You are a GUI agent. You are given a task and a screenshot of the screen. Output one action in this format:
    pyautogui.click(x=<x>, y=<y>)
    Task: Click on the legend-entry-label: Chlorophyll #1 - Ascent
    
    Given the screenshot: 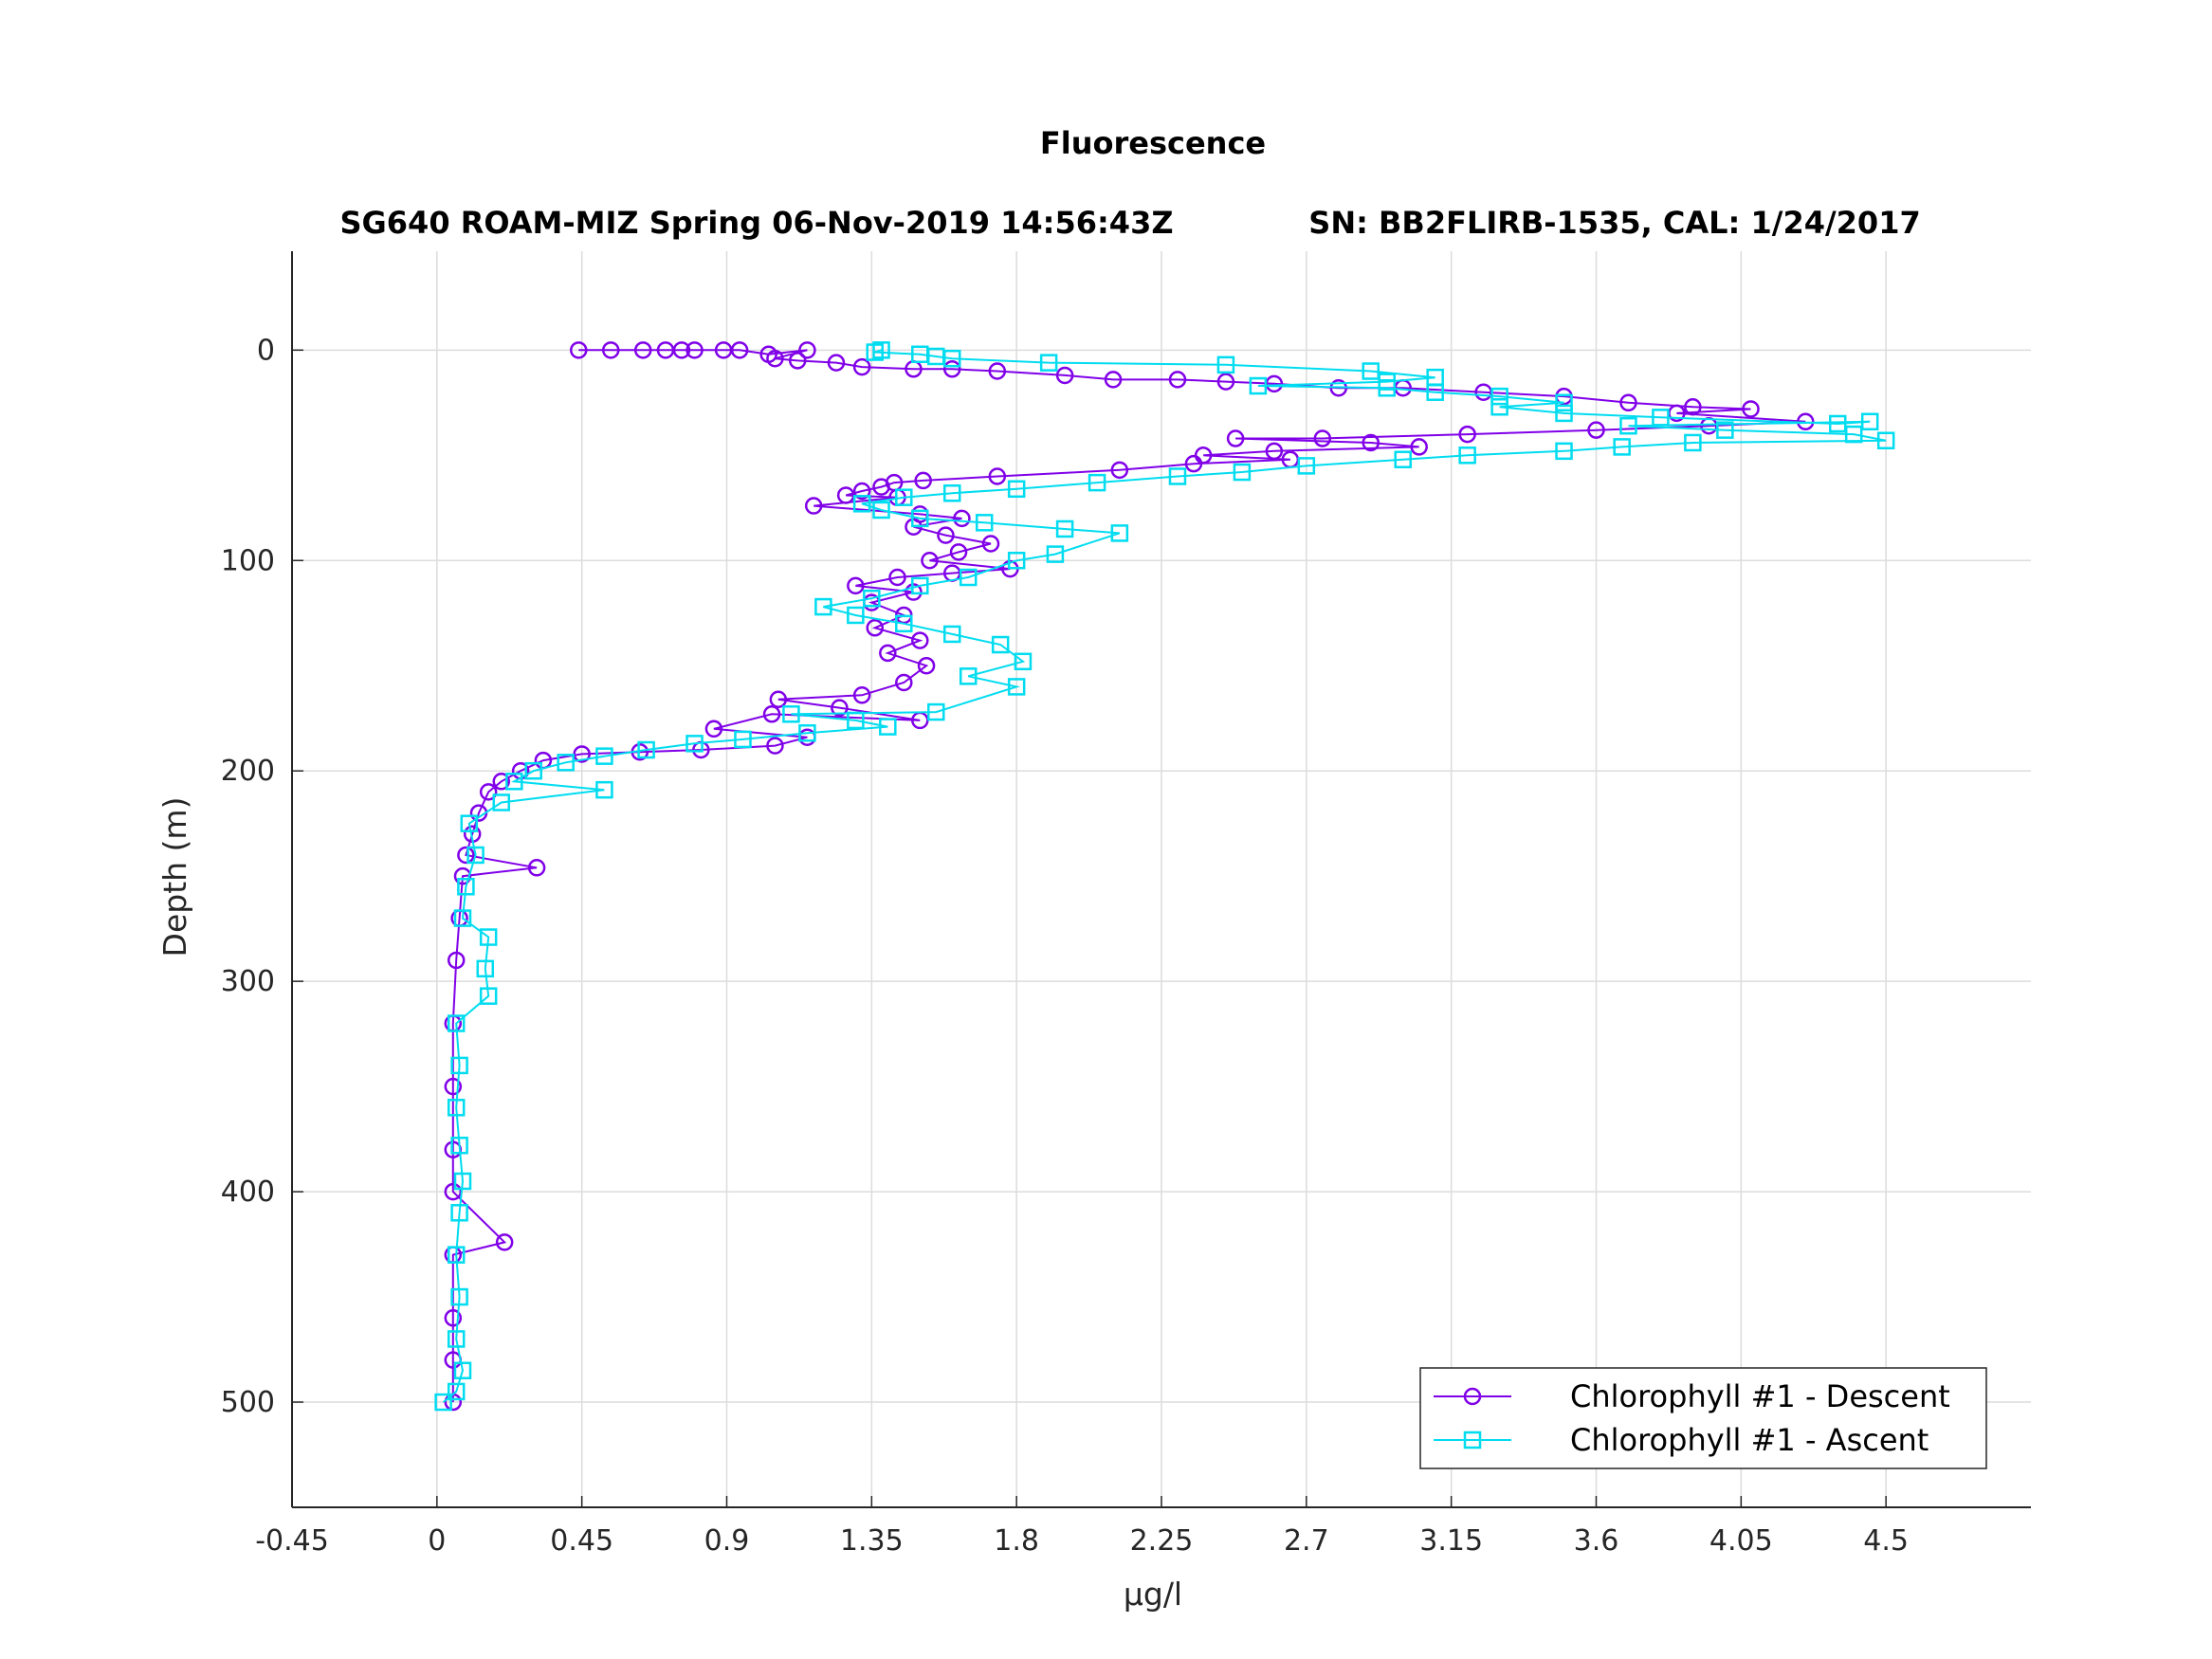 What is the action you would take?
    pyautogui.click(x=1749, y=1440)
    